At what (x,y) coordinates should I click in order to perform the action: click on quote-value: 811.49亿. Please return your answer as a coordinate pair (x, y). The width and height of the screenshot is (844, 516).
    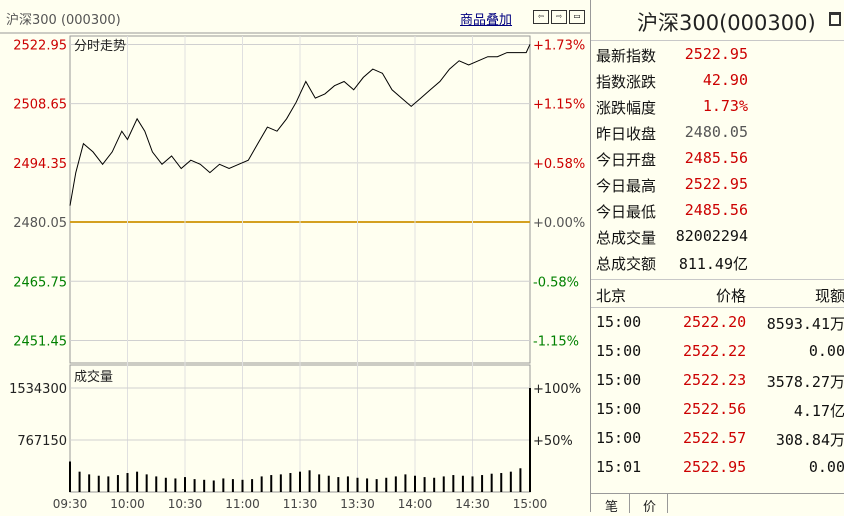
    Looking at the image, I should click on (713, 264).